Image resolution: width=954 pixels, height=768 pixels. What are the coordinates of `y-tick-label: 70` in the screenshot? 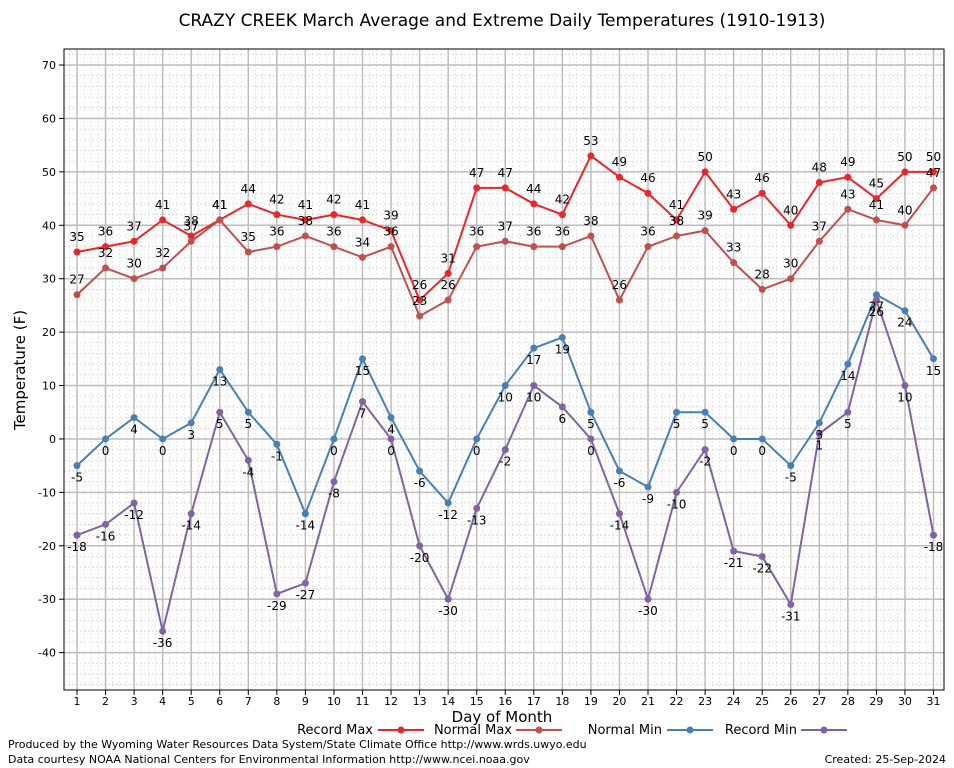 It's located at (49, 65).